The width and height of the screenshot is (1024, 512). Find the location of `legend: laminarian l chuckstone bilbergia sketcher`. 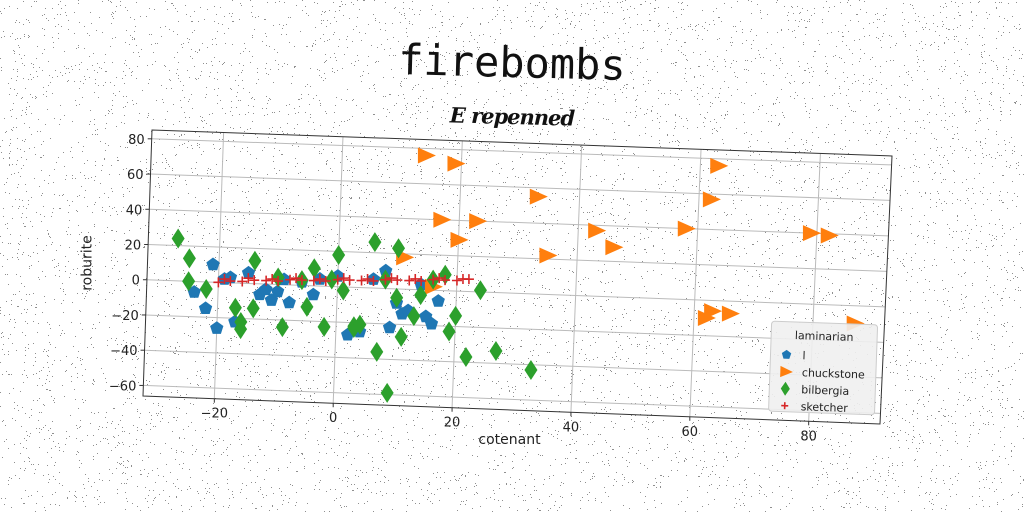

legend: laminarian l chuckstone bilbergia sketcher is located at coordinates (823, 368).